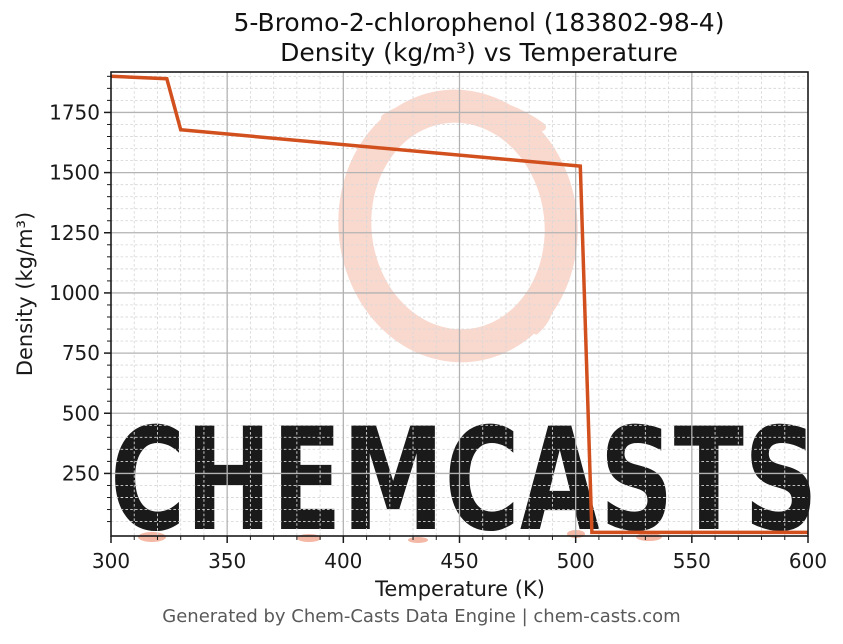 This screenshot has width=843, height=644. I want to click on y-tick-label: 500, so click(81, 413).